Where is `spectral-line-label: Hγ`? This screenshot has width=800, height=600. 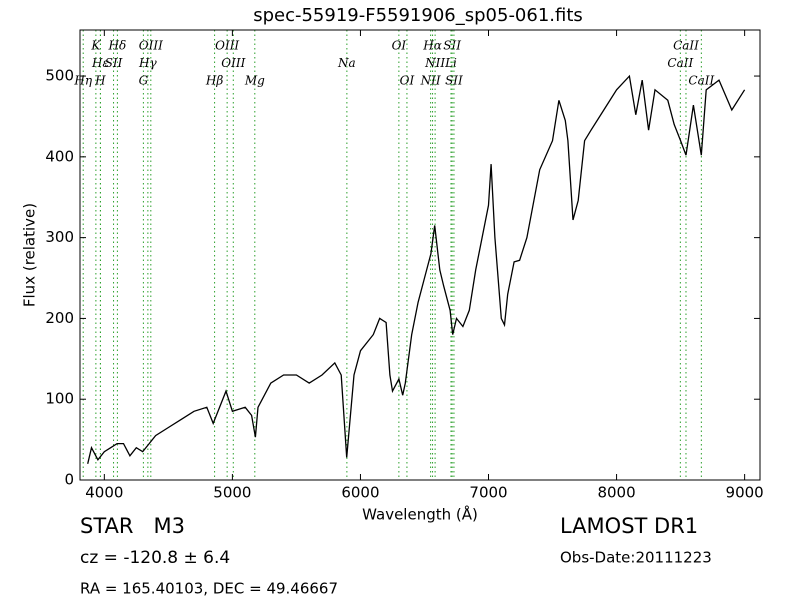
spectral-line-label: Hγ is located at coordinates (147, 63).